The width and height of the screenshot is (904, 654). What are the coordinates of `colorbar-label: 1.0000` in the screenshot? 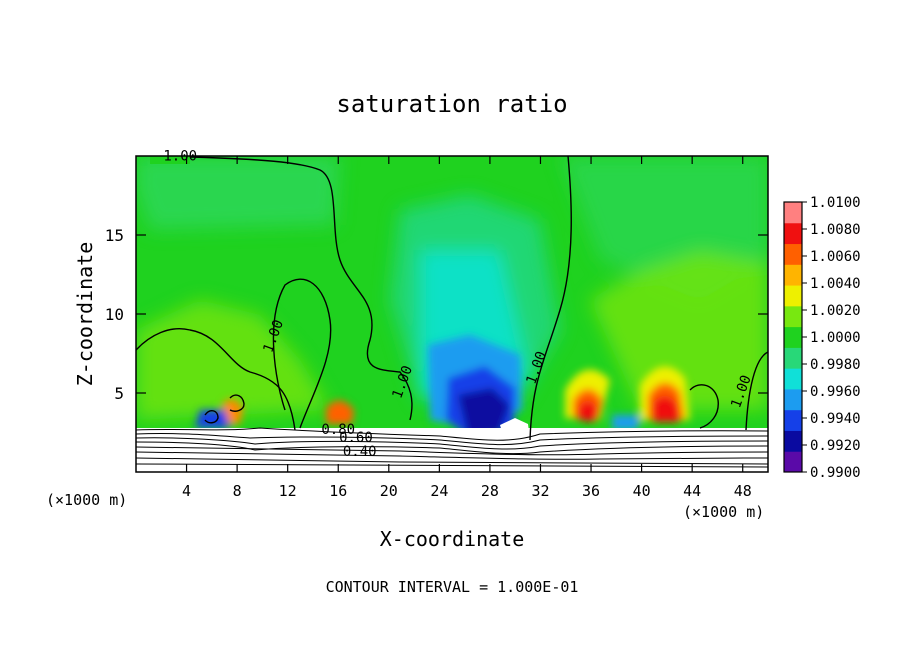 It's located at (835, 338).